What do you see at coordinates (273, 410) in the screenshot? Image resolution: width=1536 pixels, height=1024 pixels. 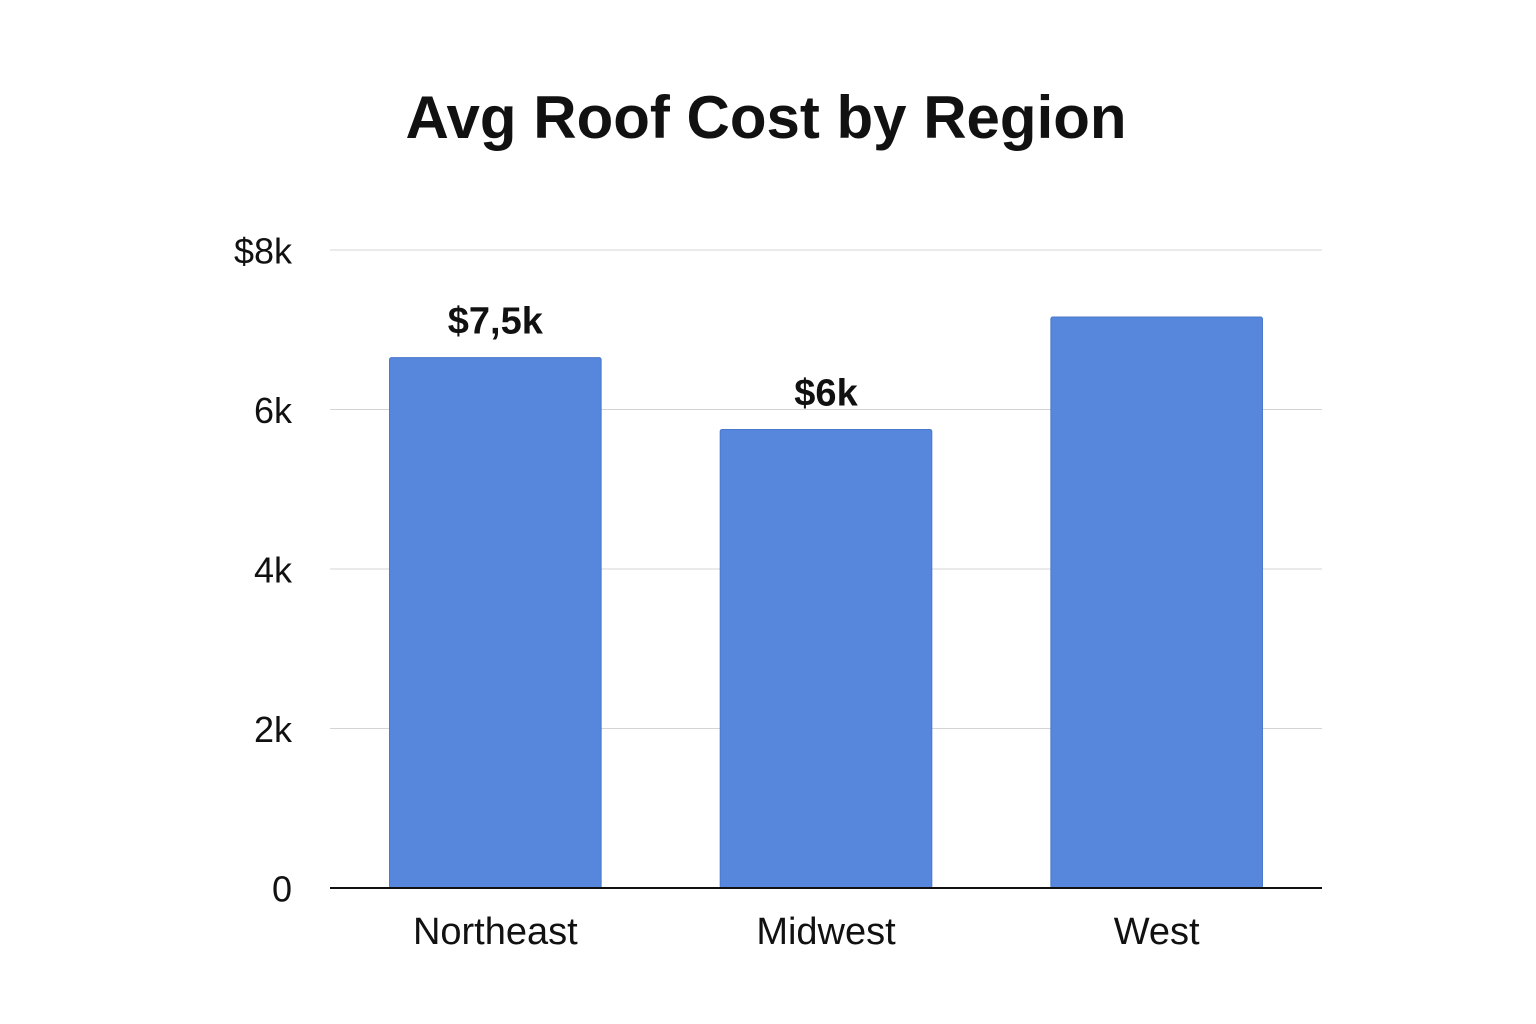 I see `y-tick-label: 6k` at bounding box center [273, 410].